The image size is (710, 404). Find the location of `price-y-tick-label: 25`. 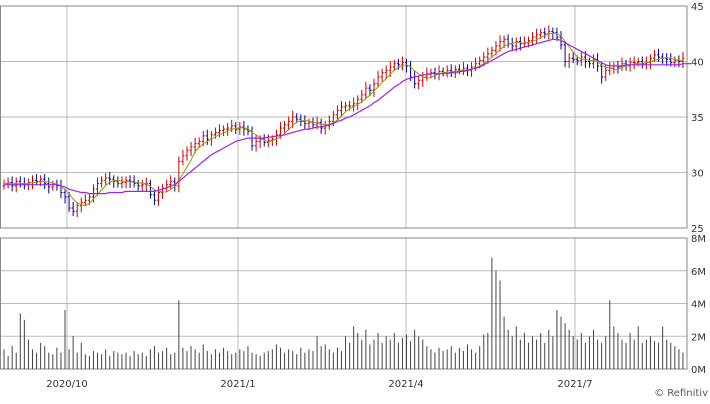

price-y-tick-label: 25 is located at coordinates (697, 229).